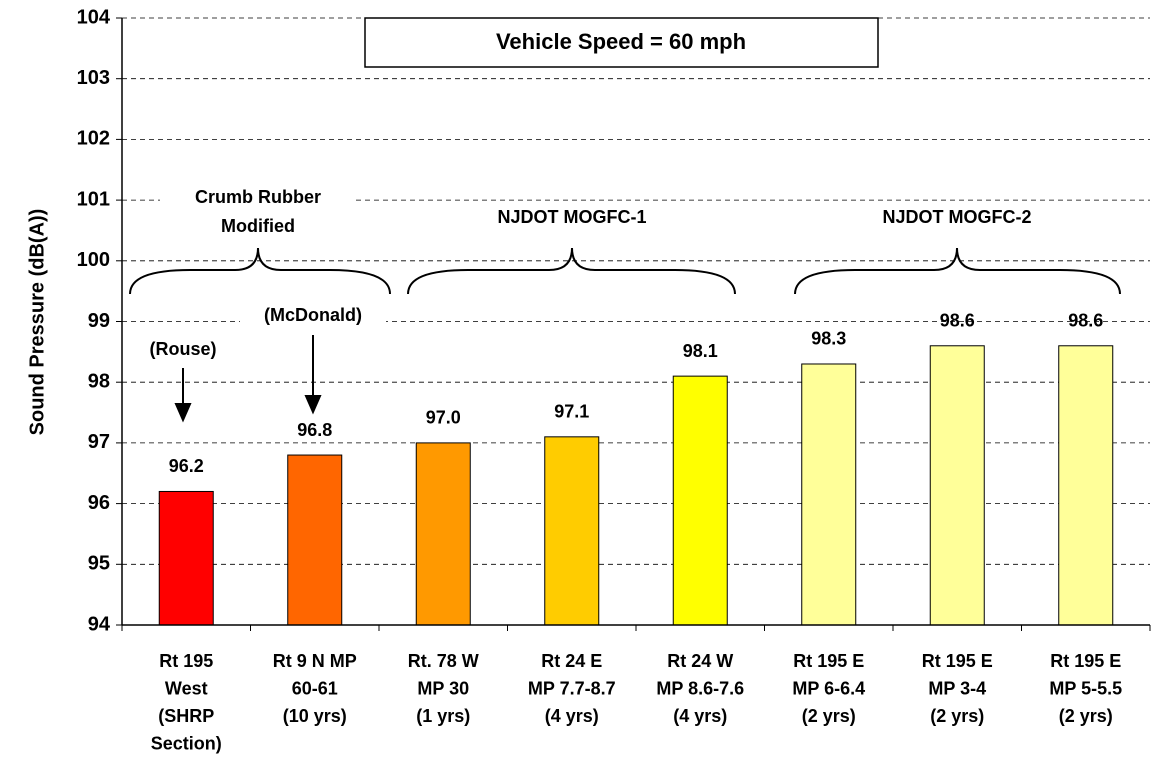 This screenshot has width=1156, height=769. Describe the element at coordinates (571, 412) in the screenshot. I see `value-label: 97.1` at that location.